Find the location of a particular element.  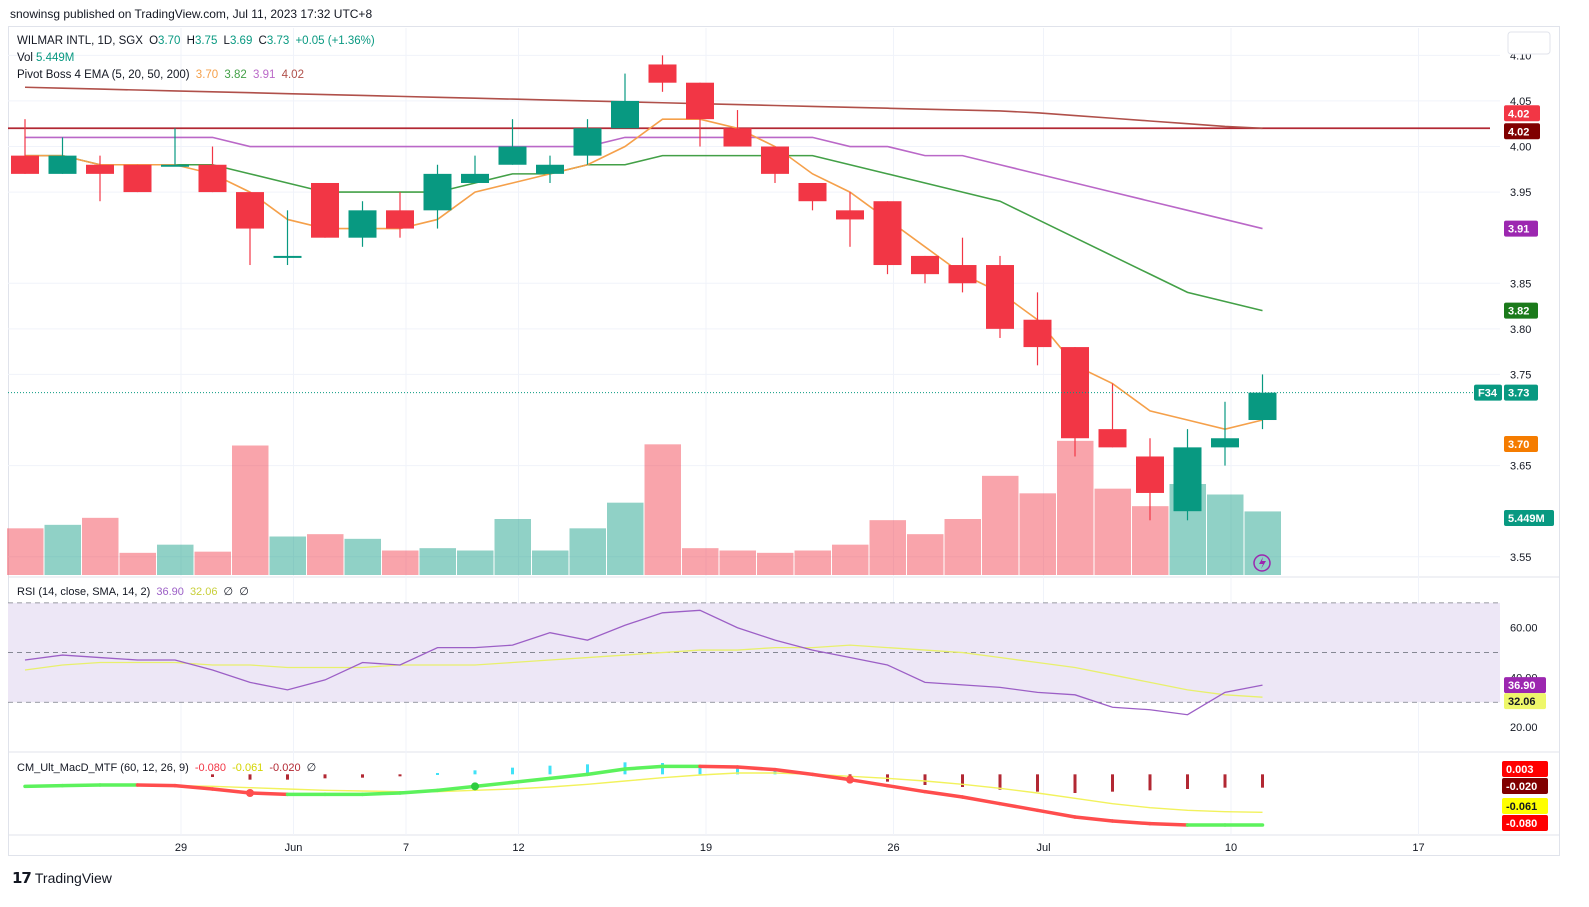

rsi-value: 36.90 is located at coordinates (170, 592).